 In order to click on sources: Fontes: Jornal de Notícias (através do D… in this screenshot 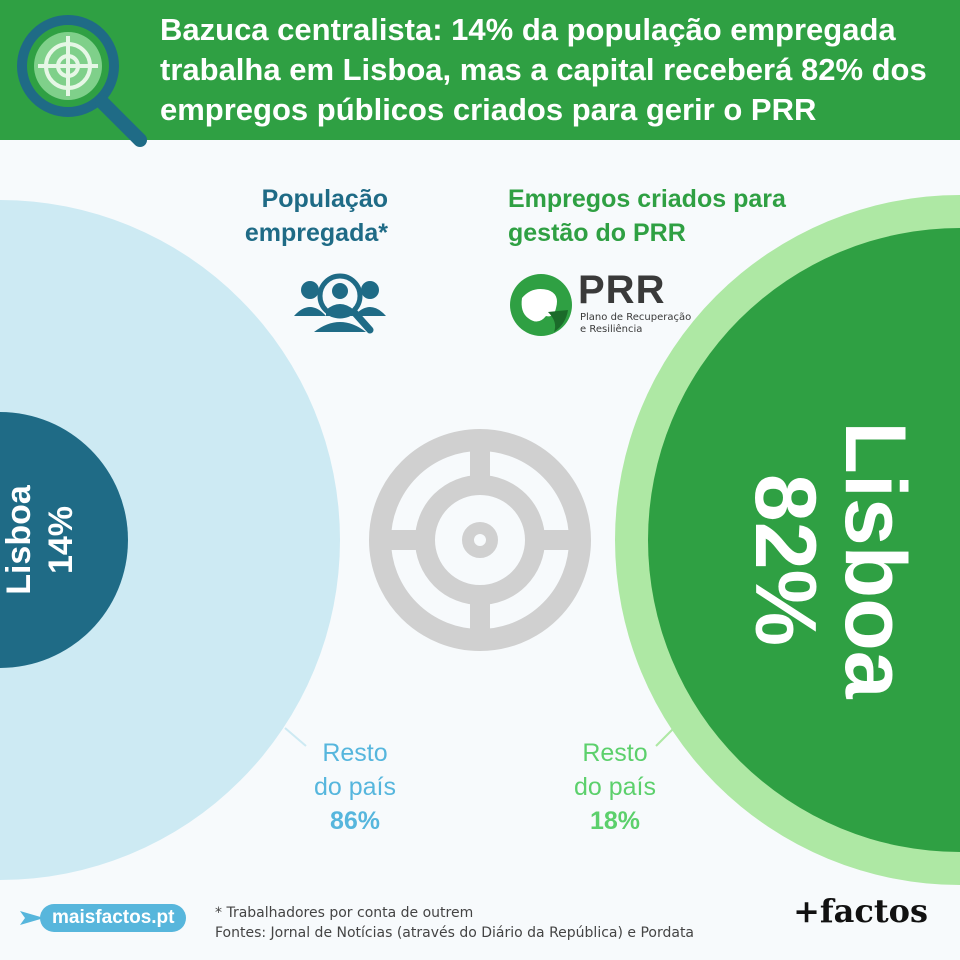, I will do `click(455, 933)`.